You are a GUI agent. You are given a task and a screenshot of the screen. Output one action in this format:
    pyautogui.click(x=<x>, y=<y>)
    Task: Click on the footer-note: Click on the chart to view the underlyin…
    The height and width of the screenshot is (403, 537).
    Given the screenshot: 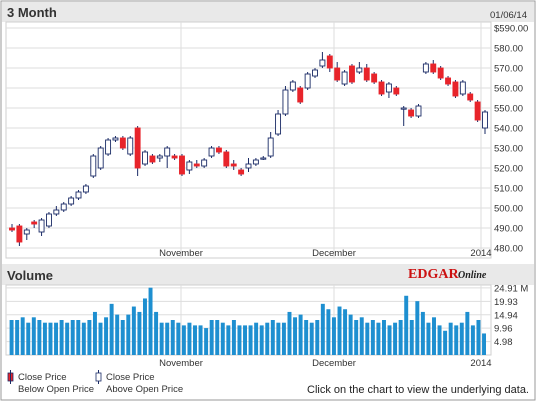 What is the action you would take?
    pyautogui.click(x=418, y=390)
    